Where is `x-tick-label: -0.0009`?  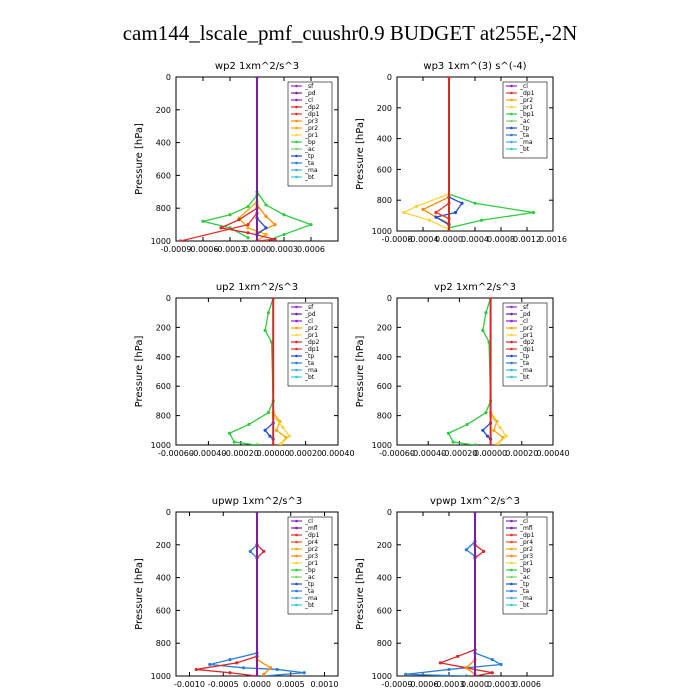 x-tick-label: -0.0009 is located at coordinates (397, 684).